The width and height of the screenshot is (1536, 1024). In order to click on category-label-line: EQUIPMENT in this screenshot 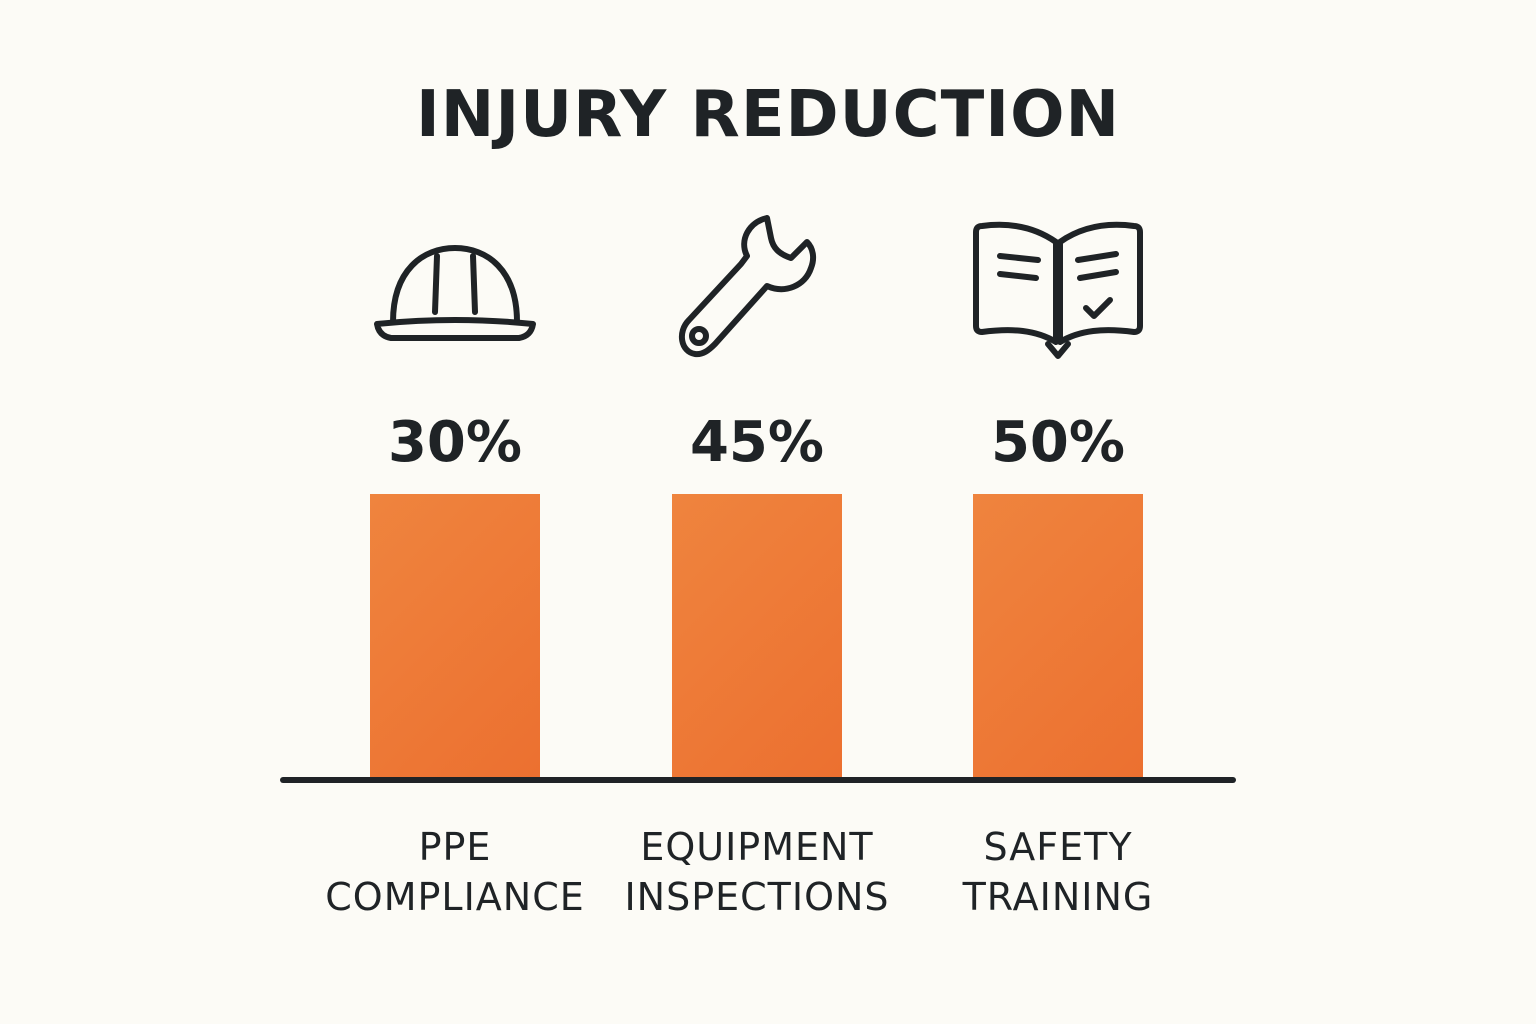, I will do `click(757, 847)`.